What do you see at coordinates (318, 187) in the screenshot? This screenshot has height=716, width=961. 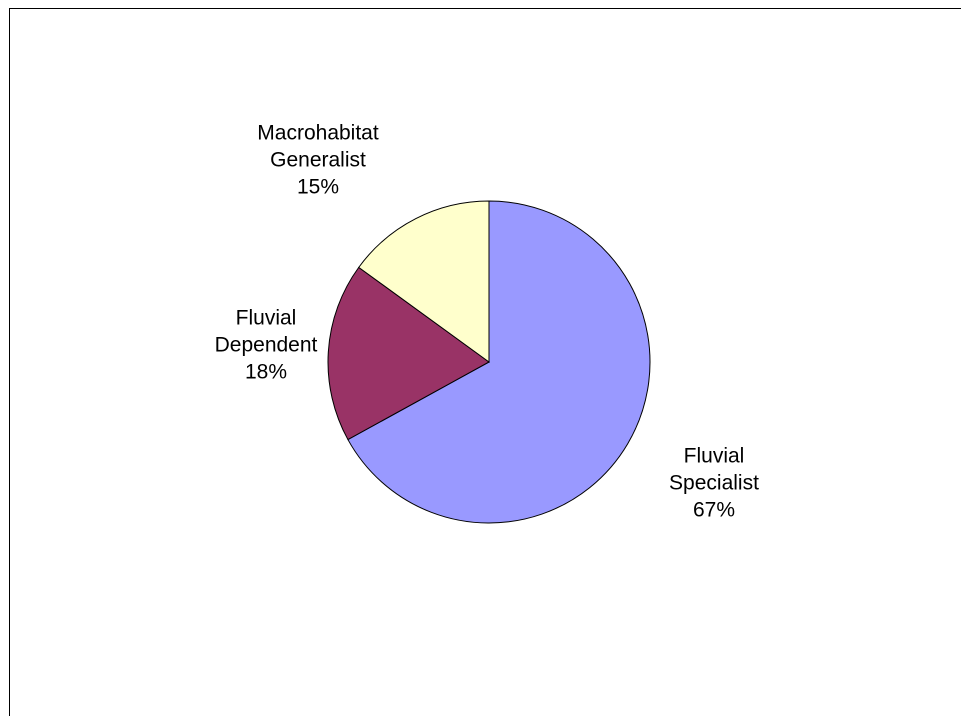 I see `value-label: 15%` at bounding box center [318, 187].